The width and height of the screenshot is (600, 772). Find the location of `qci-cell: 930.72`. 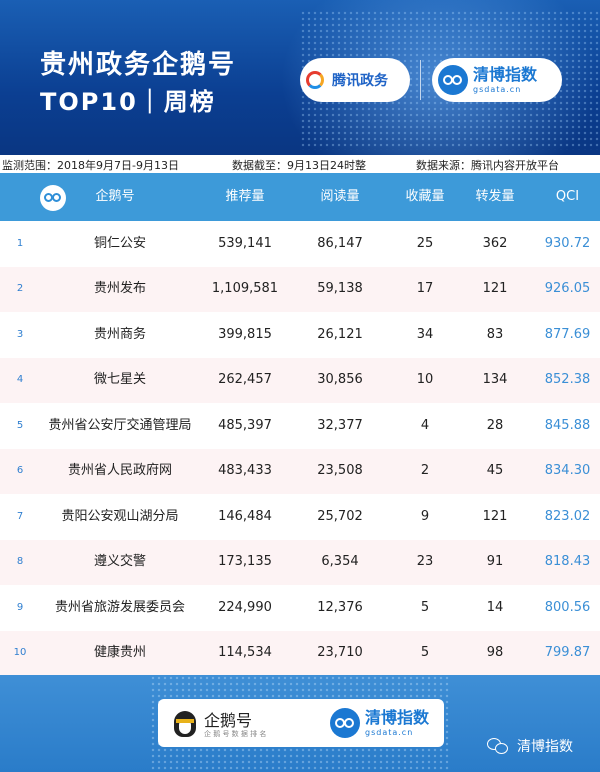

qci-cell: 930.72 is located at coordinates (567, 243).